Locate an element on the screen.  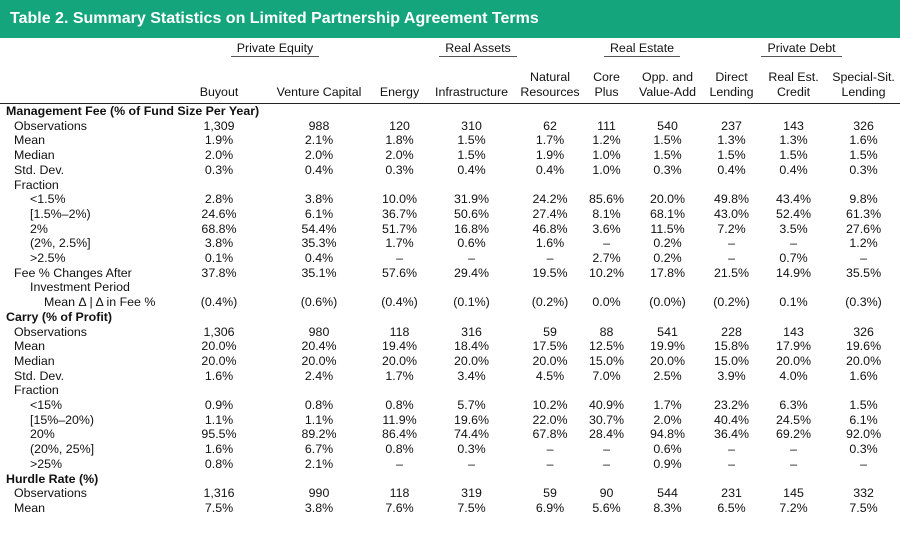
column-header-line: Infrastructure is located at coordinates (472, 92).